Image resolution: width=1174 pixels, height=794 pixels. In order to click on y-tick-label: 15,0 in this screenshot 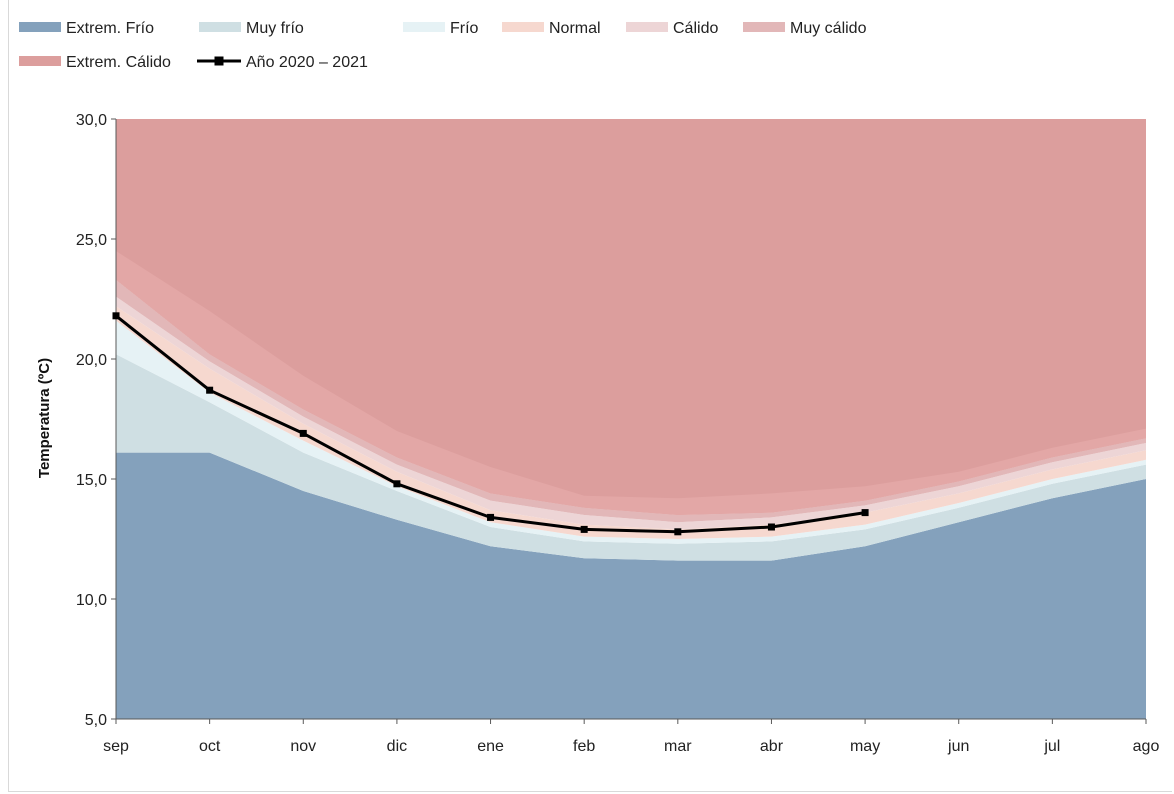, I will do `click(91, 480)`.